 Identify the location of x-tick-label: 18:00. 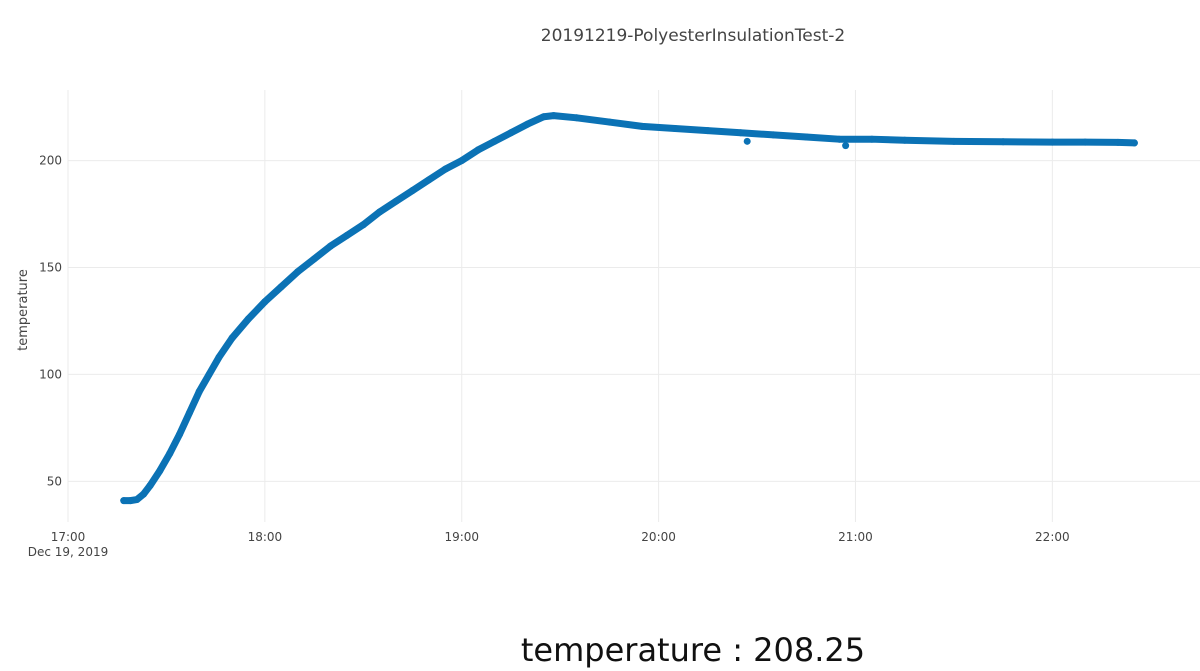
(265, 537).